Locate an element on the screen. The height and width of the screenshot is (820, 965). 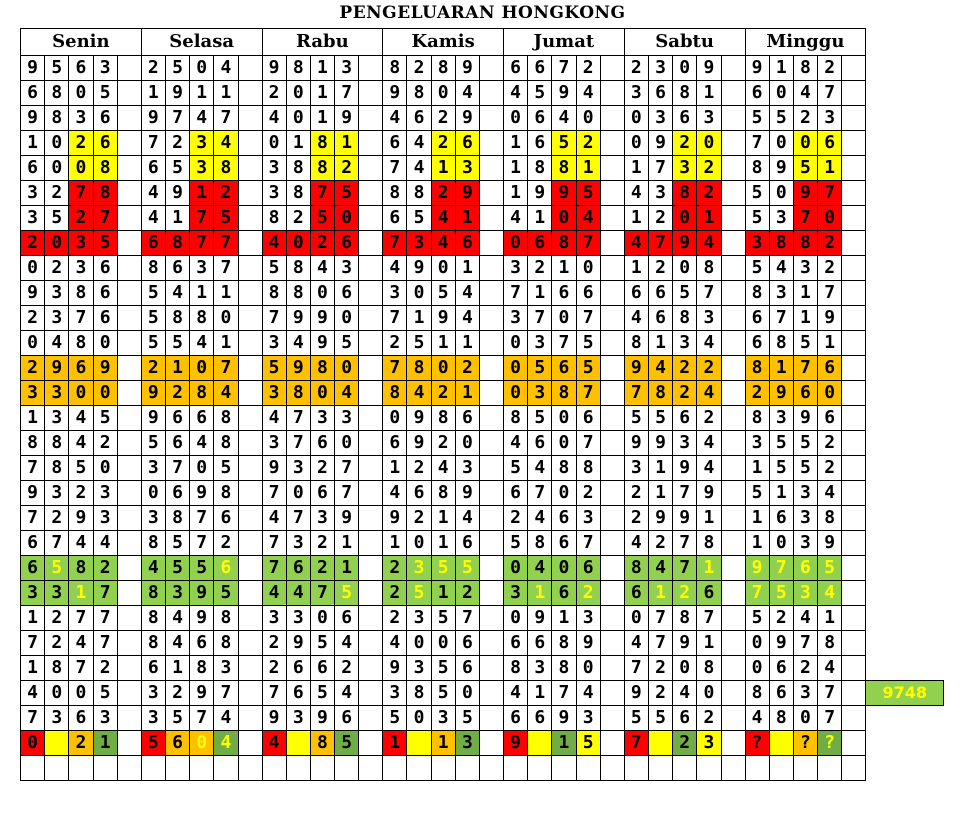
result-row: 4 0 0 5 3 2 9 7 7 6 5 4 3 8 5 0 4 1 7 4 9 2 4 0 8 6 3 7 9748 is located at coordinates (482, 693).